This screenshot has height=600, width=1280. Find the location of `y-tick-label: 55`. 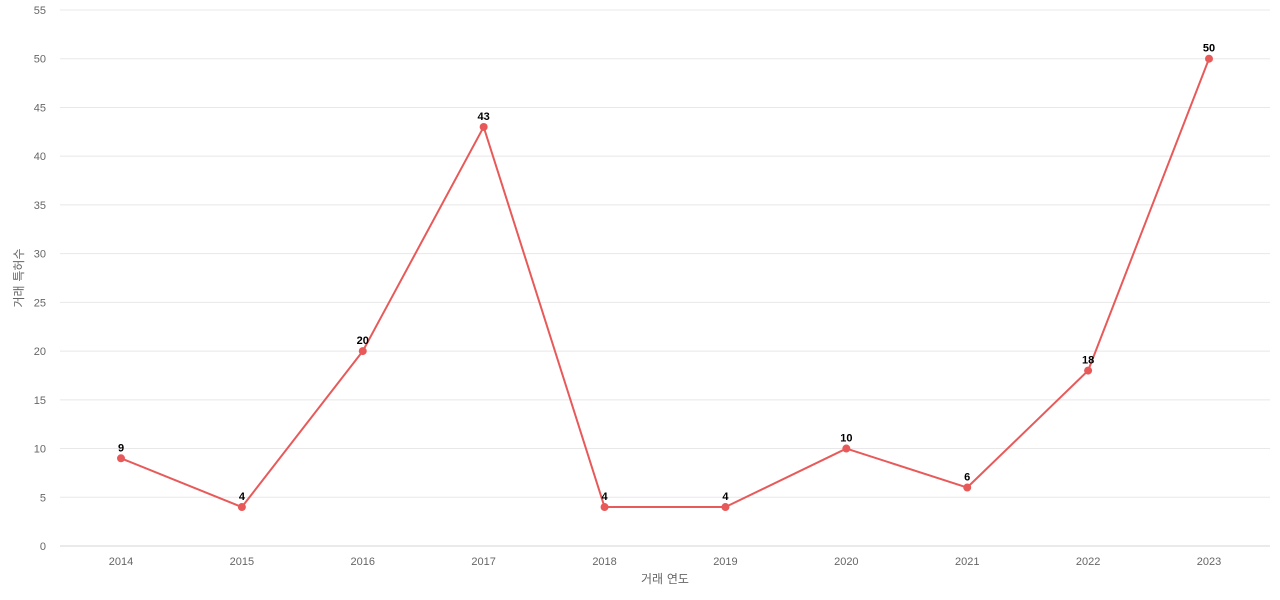

y-tick-label: 55 is located at coordinates (40, 11).